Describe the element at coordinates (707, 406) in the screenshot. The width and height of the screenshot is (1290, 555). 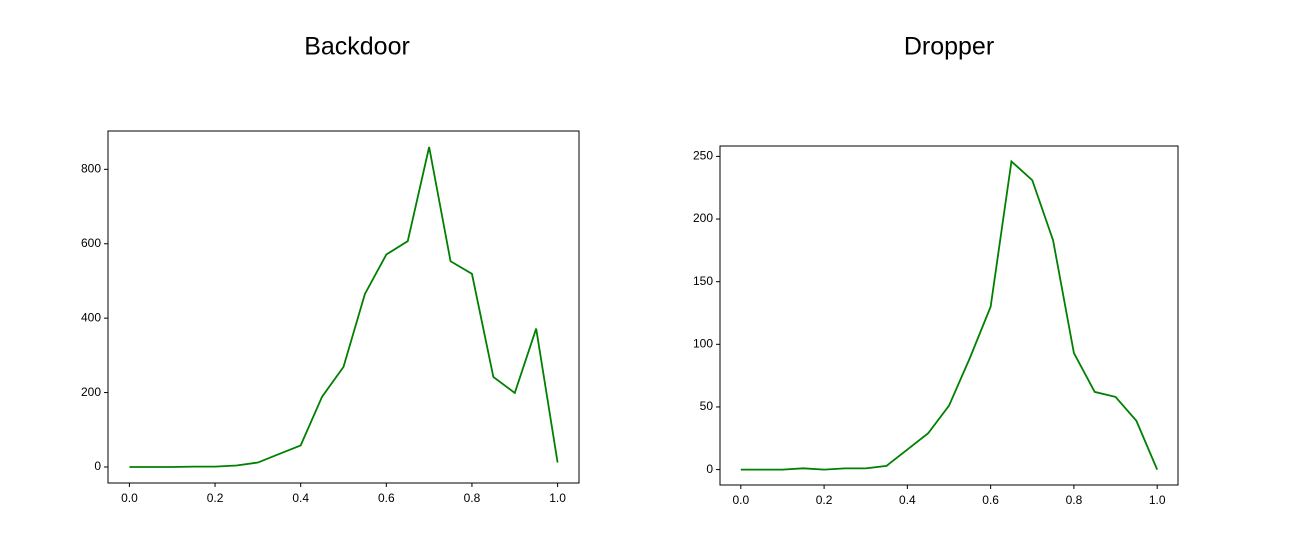
I see `y-tick-label: 50` at that location.